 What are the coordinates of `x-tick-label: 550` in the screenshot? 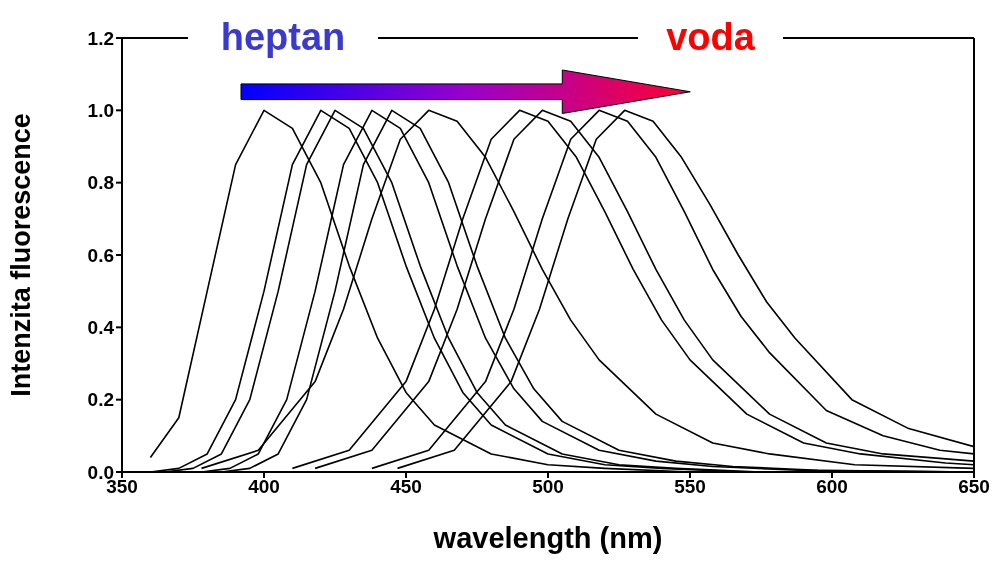 It's located at (690, 487).